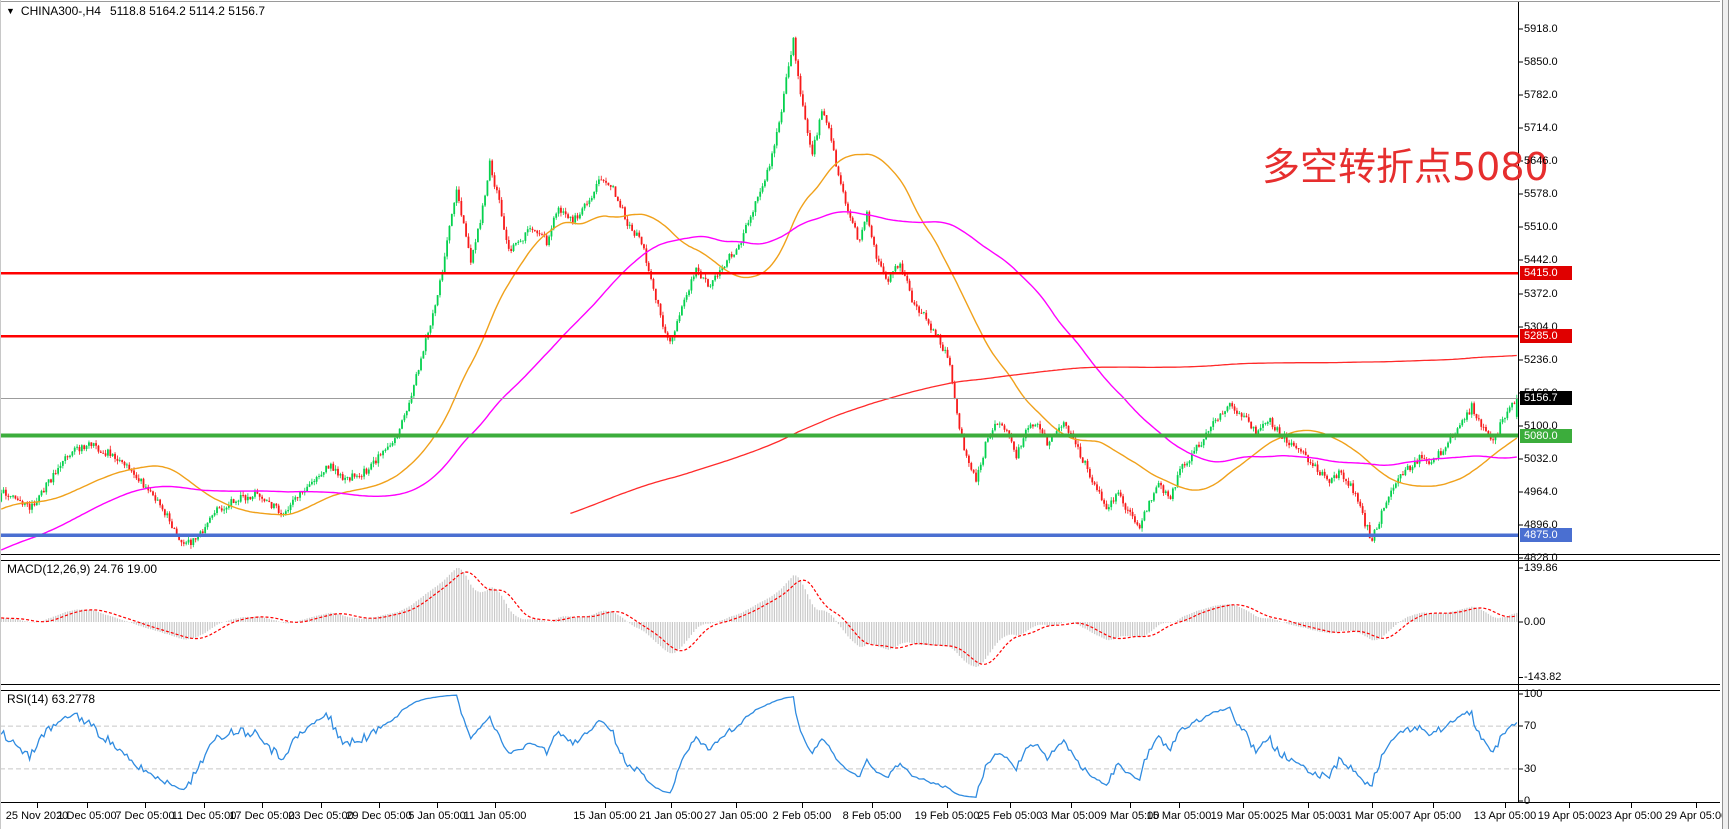 This screenshot has width=1729, height=829. What do you see at coordinates (1569, 816) in the screenshot?
I see `date-tick-label: 19 Apr 05:00` at bounding box center [1569, 816].